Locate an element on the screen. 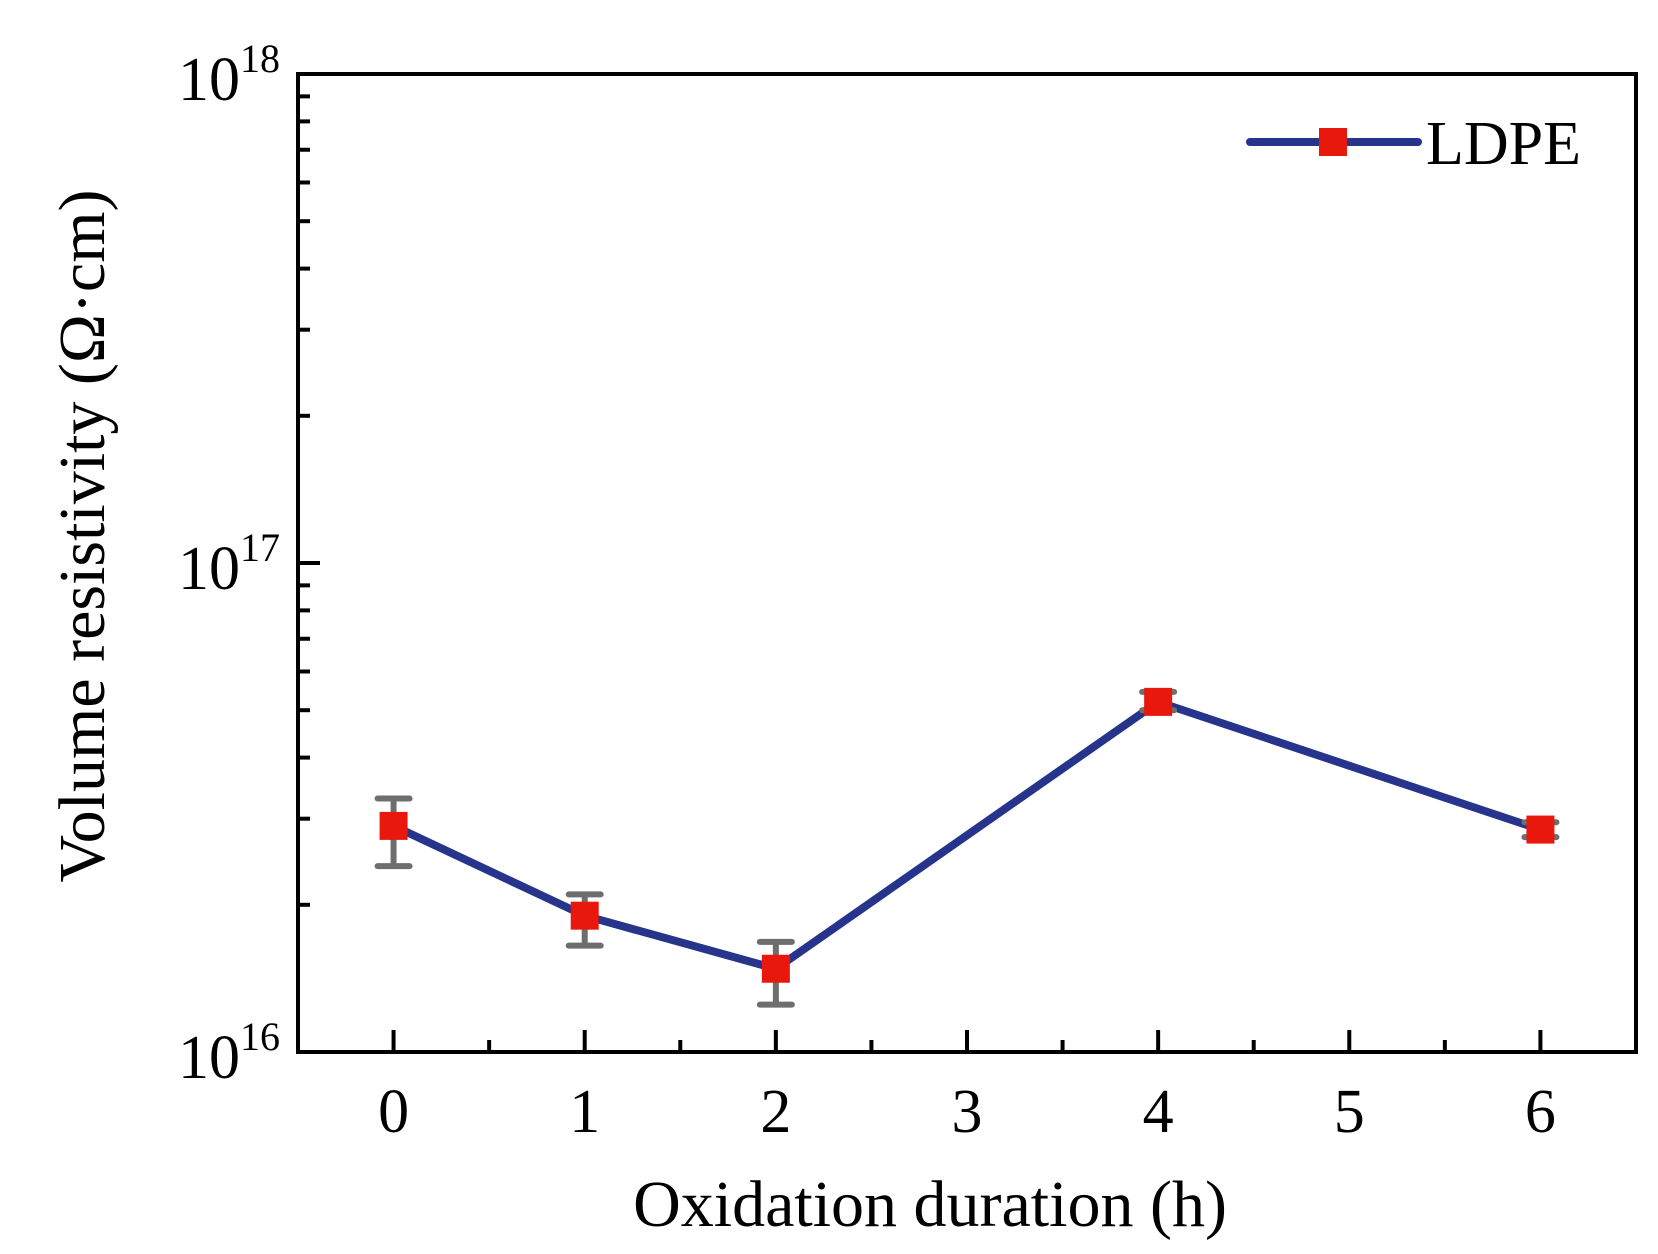 This screenshot has width=1658, height=1254. x-axis-title: Oxidation duration (h) is located at coordinates (930, 1204).